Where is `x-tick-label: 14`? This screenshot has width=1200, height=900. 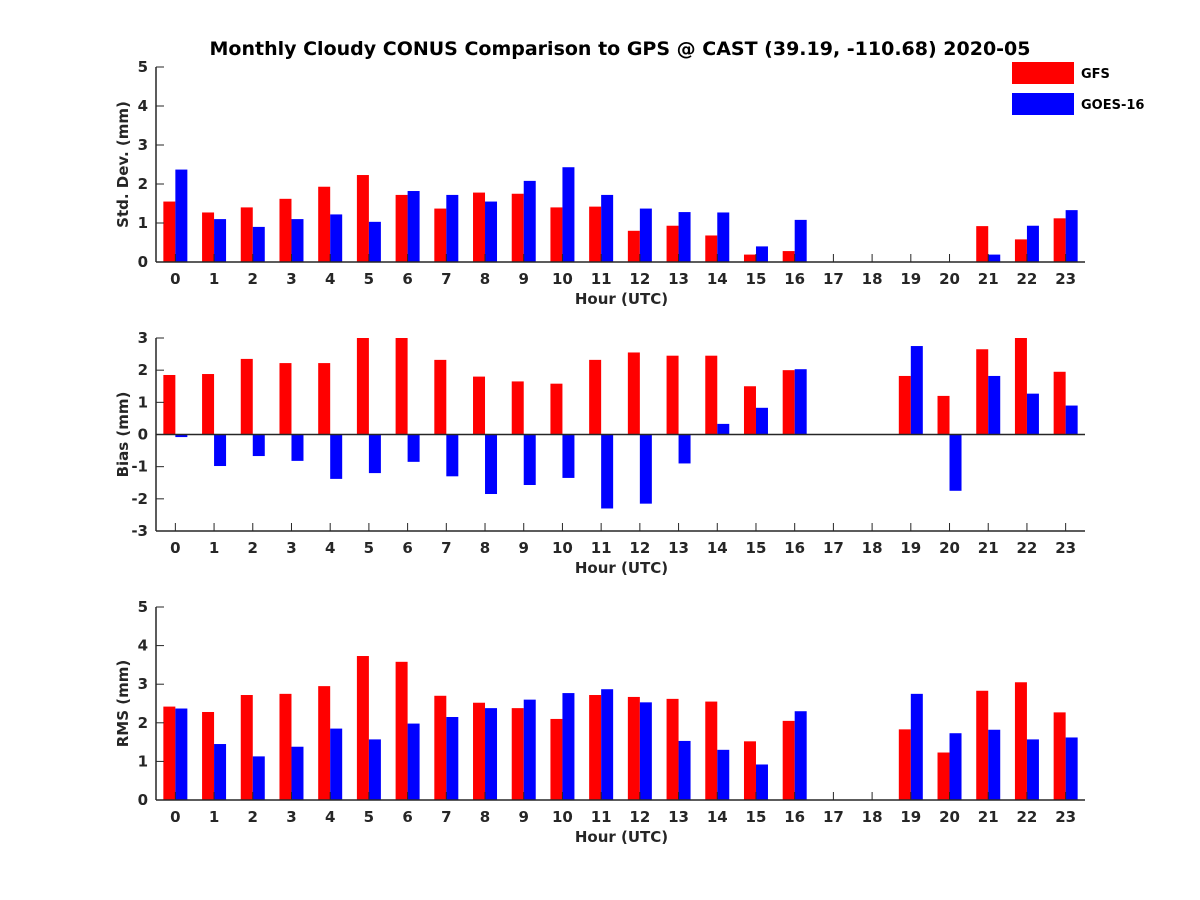
x-tick-label: 14 is located at coordinates (717, 279).